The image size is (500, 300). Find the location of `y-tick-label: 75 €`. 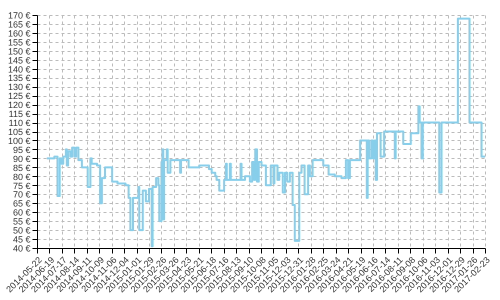

y-tick-label: 75 € is located at coordinates (21, 185).